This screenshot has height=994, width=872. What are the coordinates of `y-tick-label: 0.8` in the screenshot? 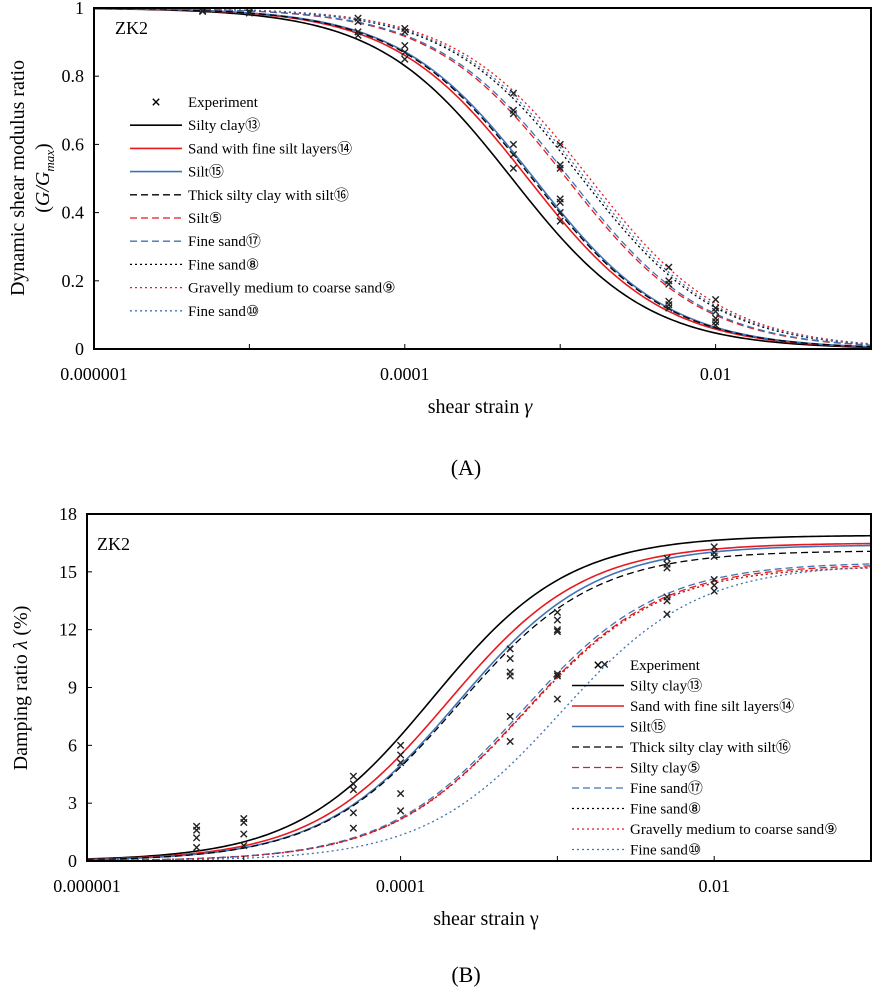 It's located at (73, 76).